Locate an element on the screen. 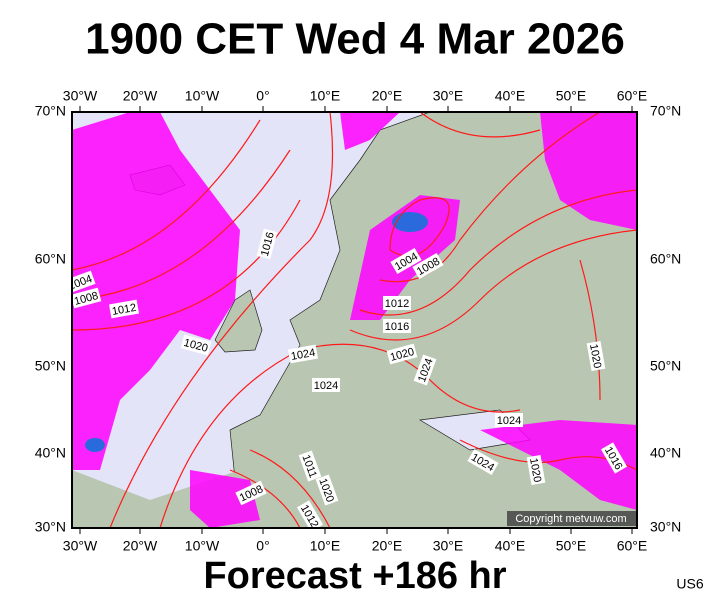  copyright: Copyright metvuw.com is located at coordinates (570, 519).